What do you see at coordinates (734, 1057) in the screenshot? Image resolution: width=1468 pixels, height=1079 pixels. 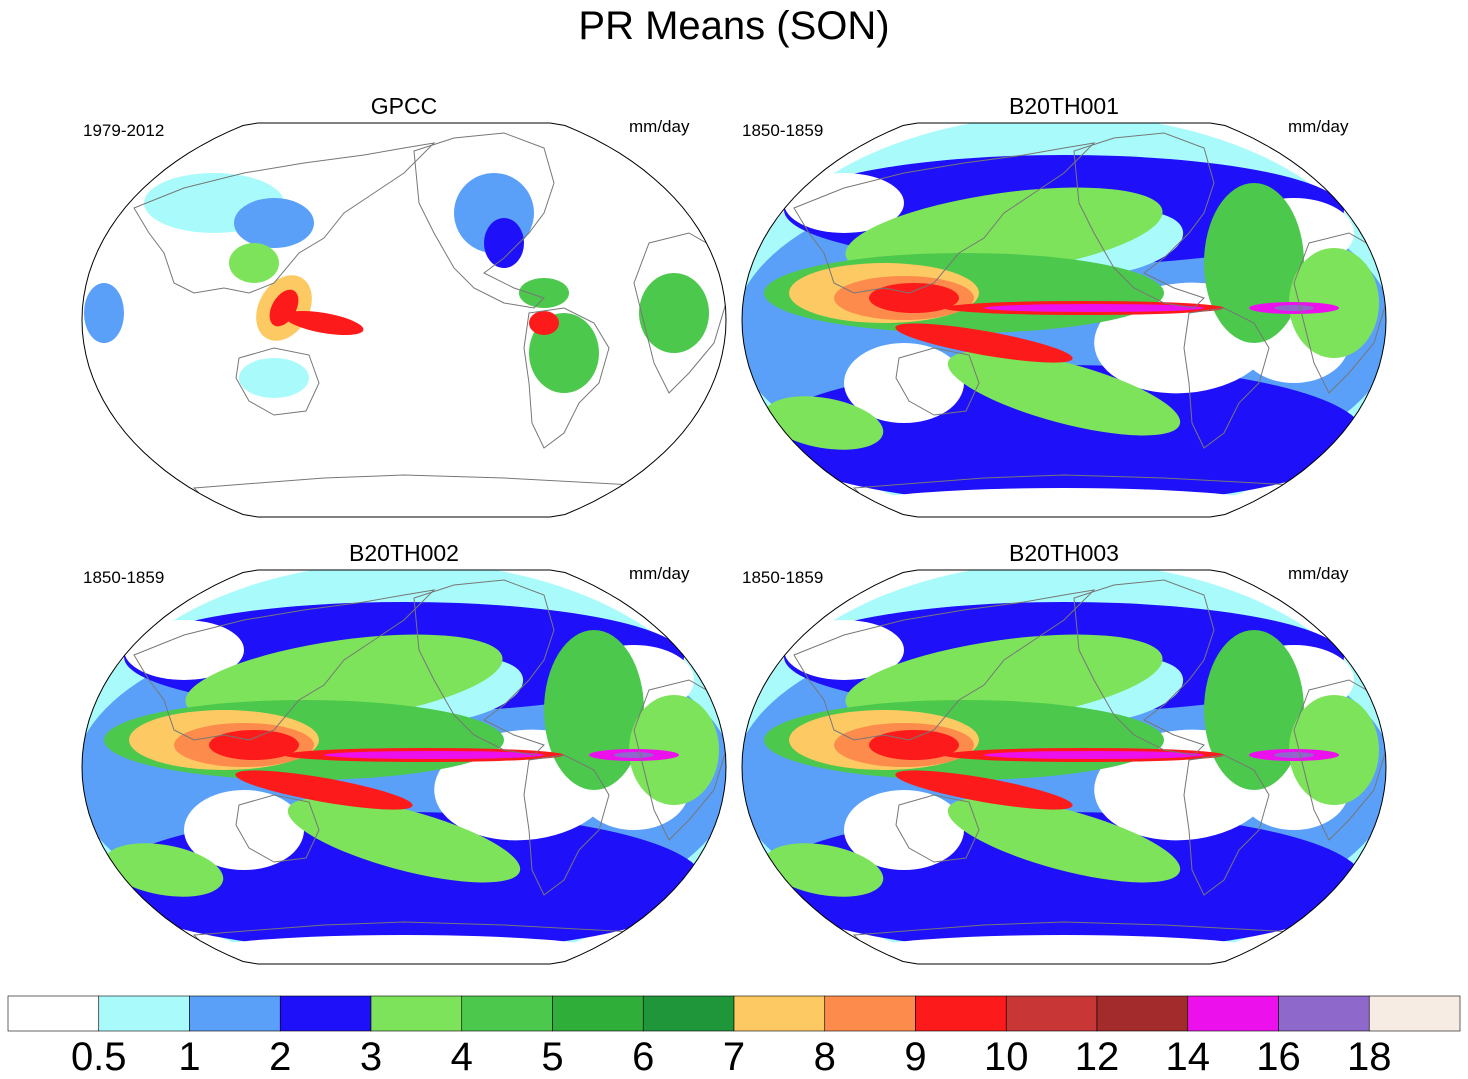 I see `colorbar-label: 7` at bounding box center [734, 1057].